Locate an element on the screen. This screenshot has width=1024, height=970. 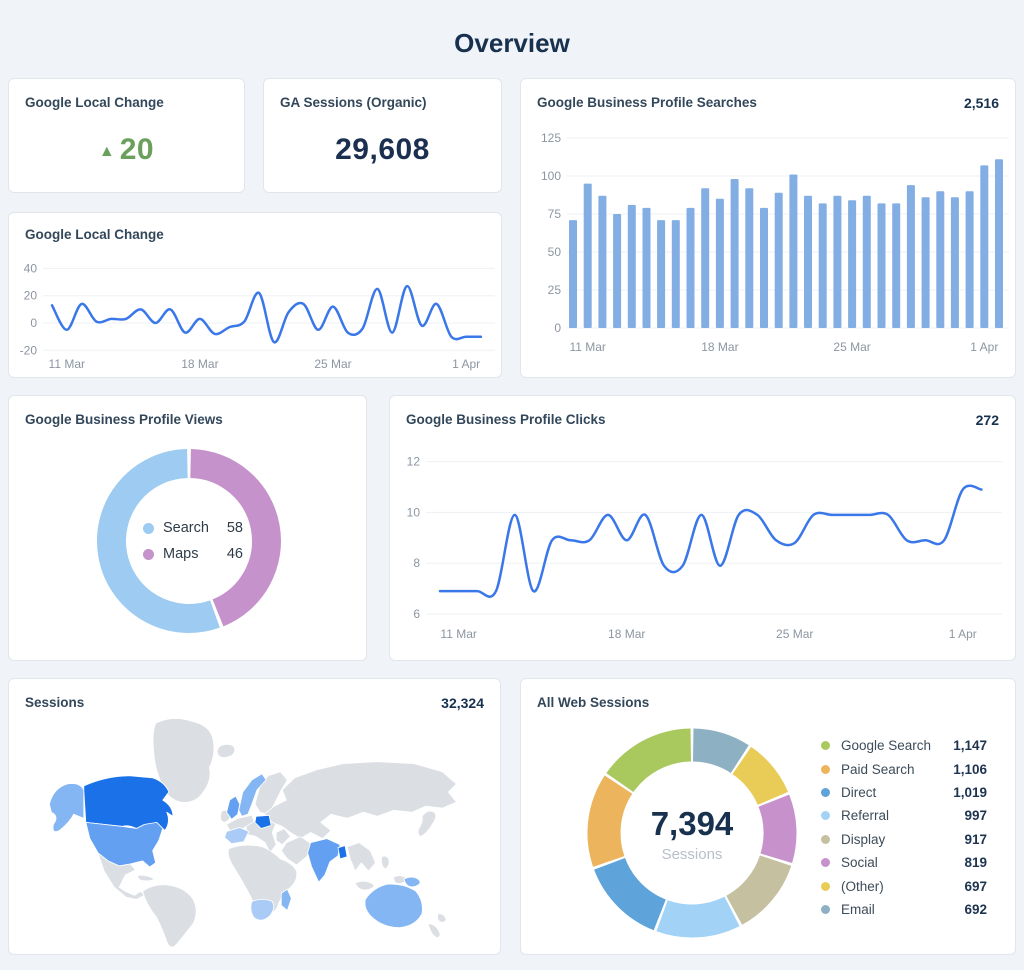
card-title: GA Sessions (Organic) is located at coordinates (353, 102).